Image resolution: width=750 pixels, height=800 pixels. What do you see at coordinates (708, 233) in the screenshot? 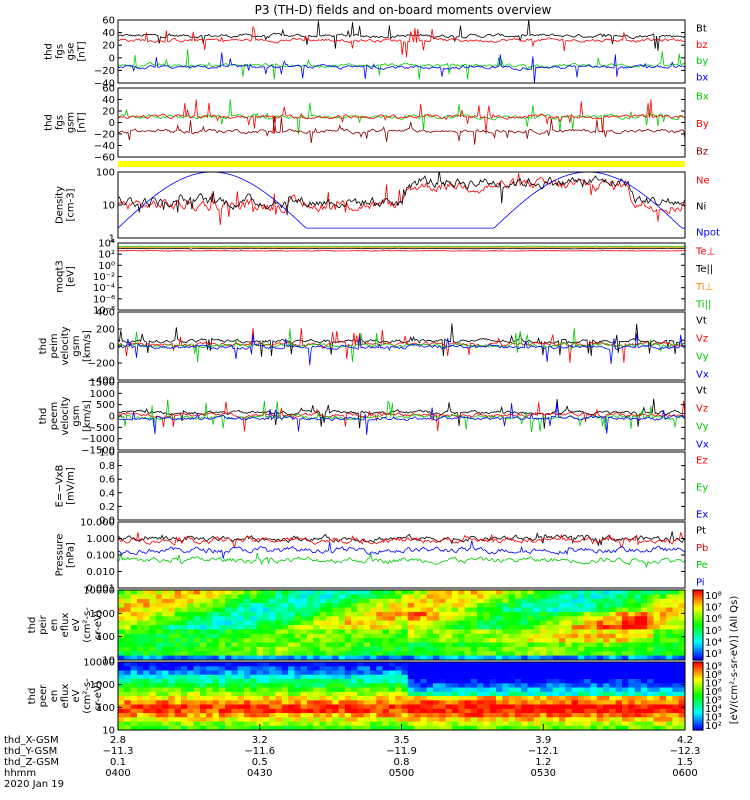
I see `legend-density-2: Npot` at bounding box center [708, 233].